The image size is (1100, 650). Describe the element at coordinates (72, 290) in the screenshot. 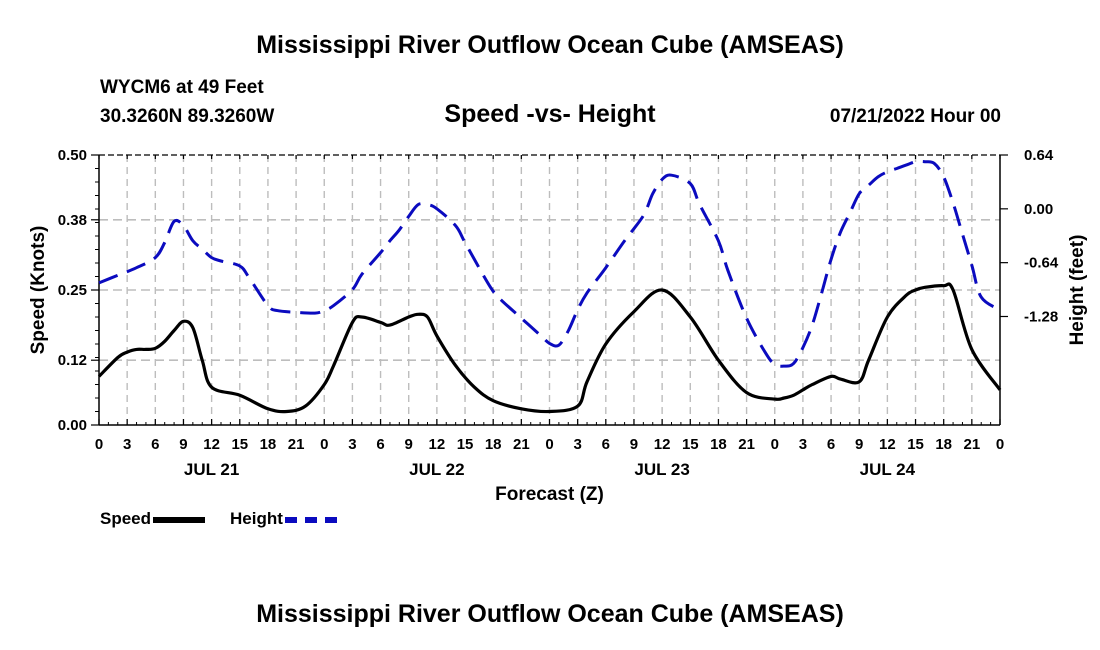

I see `y-left-tick-label: 0.25` at that location.